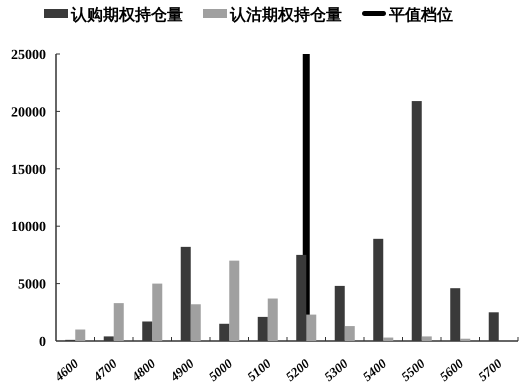 The width and height of the screenshot is (522, 390). What do you see at coordinates (66, 370) in the screenshot?
I see `x-tick-label: 4600` at bounding box center [66, 370].